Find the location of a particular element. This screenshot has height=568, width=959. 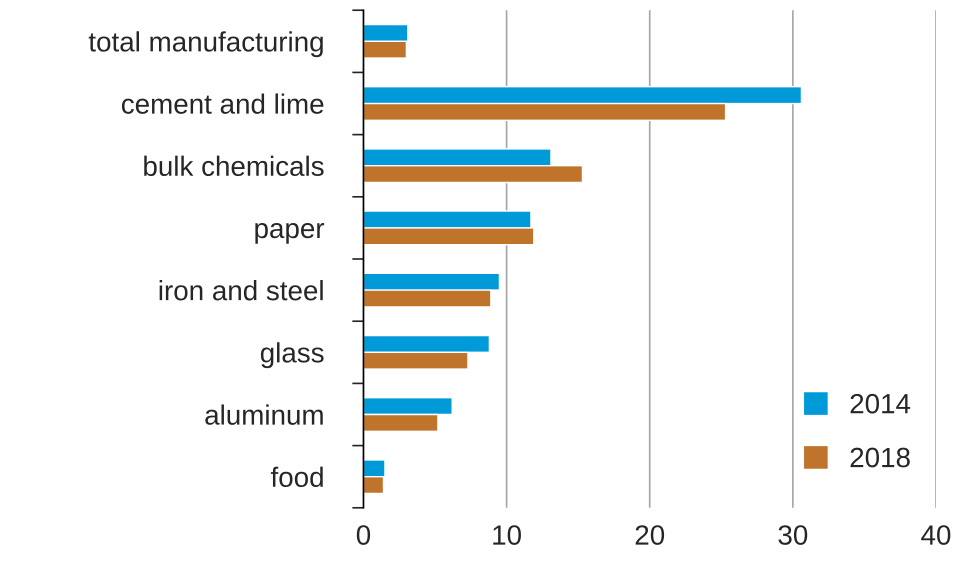

x-tick-label: 20 is located at coordinates (650, 535).